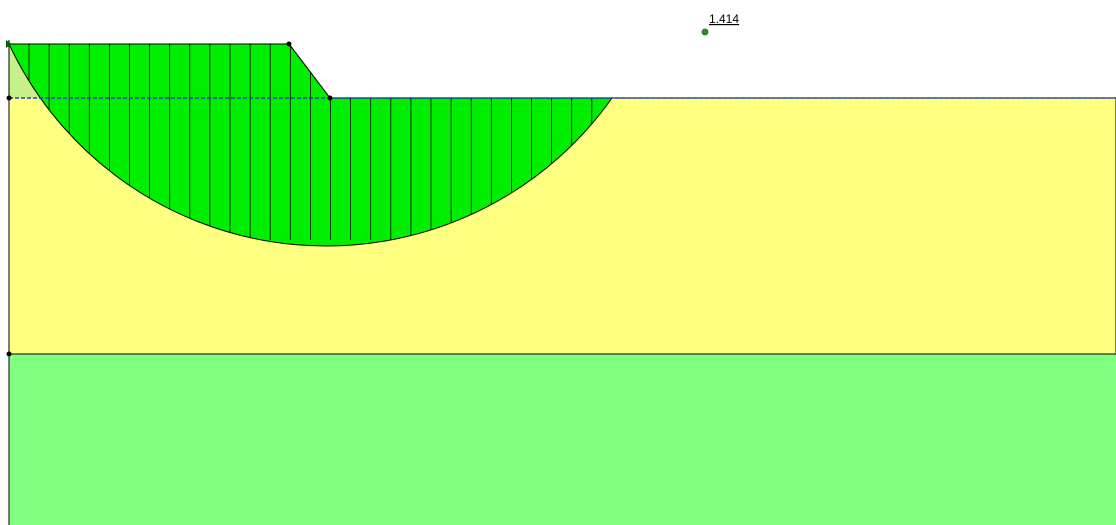 Image resolution: width=1116 pixels, height=525 pixels. Describe the element at coordinates (724, 19) in the screenshot. I see `factor-of-safety: 1.414` at that location.